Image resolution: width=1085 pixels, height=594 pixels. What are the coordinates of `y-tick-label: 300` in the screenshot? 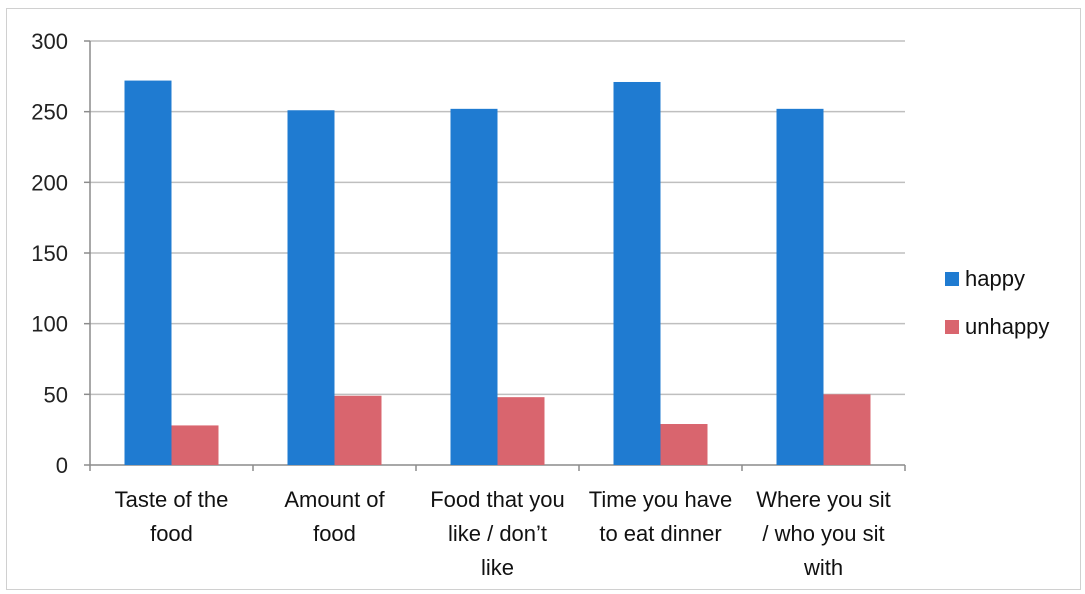 It's located at (49, 41).